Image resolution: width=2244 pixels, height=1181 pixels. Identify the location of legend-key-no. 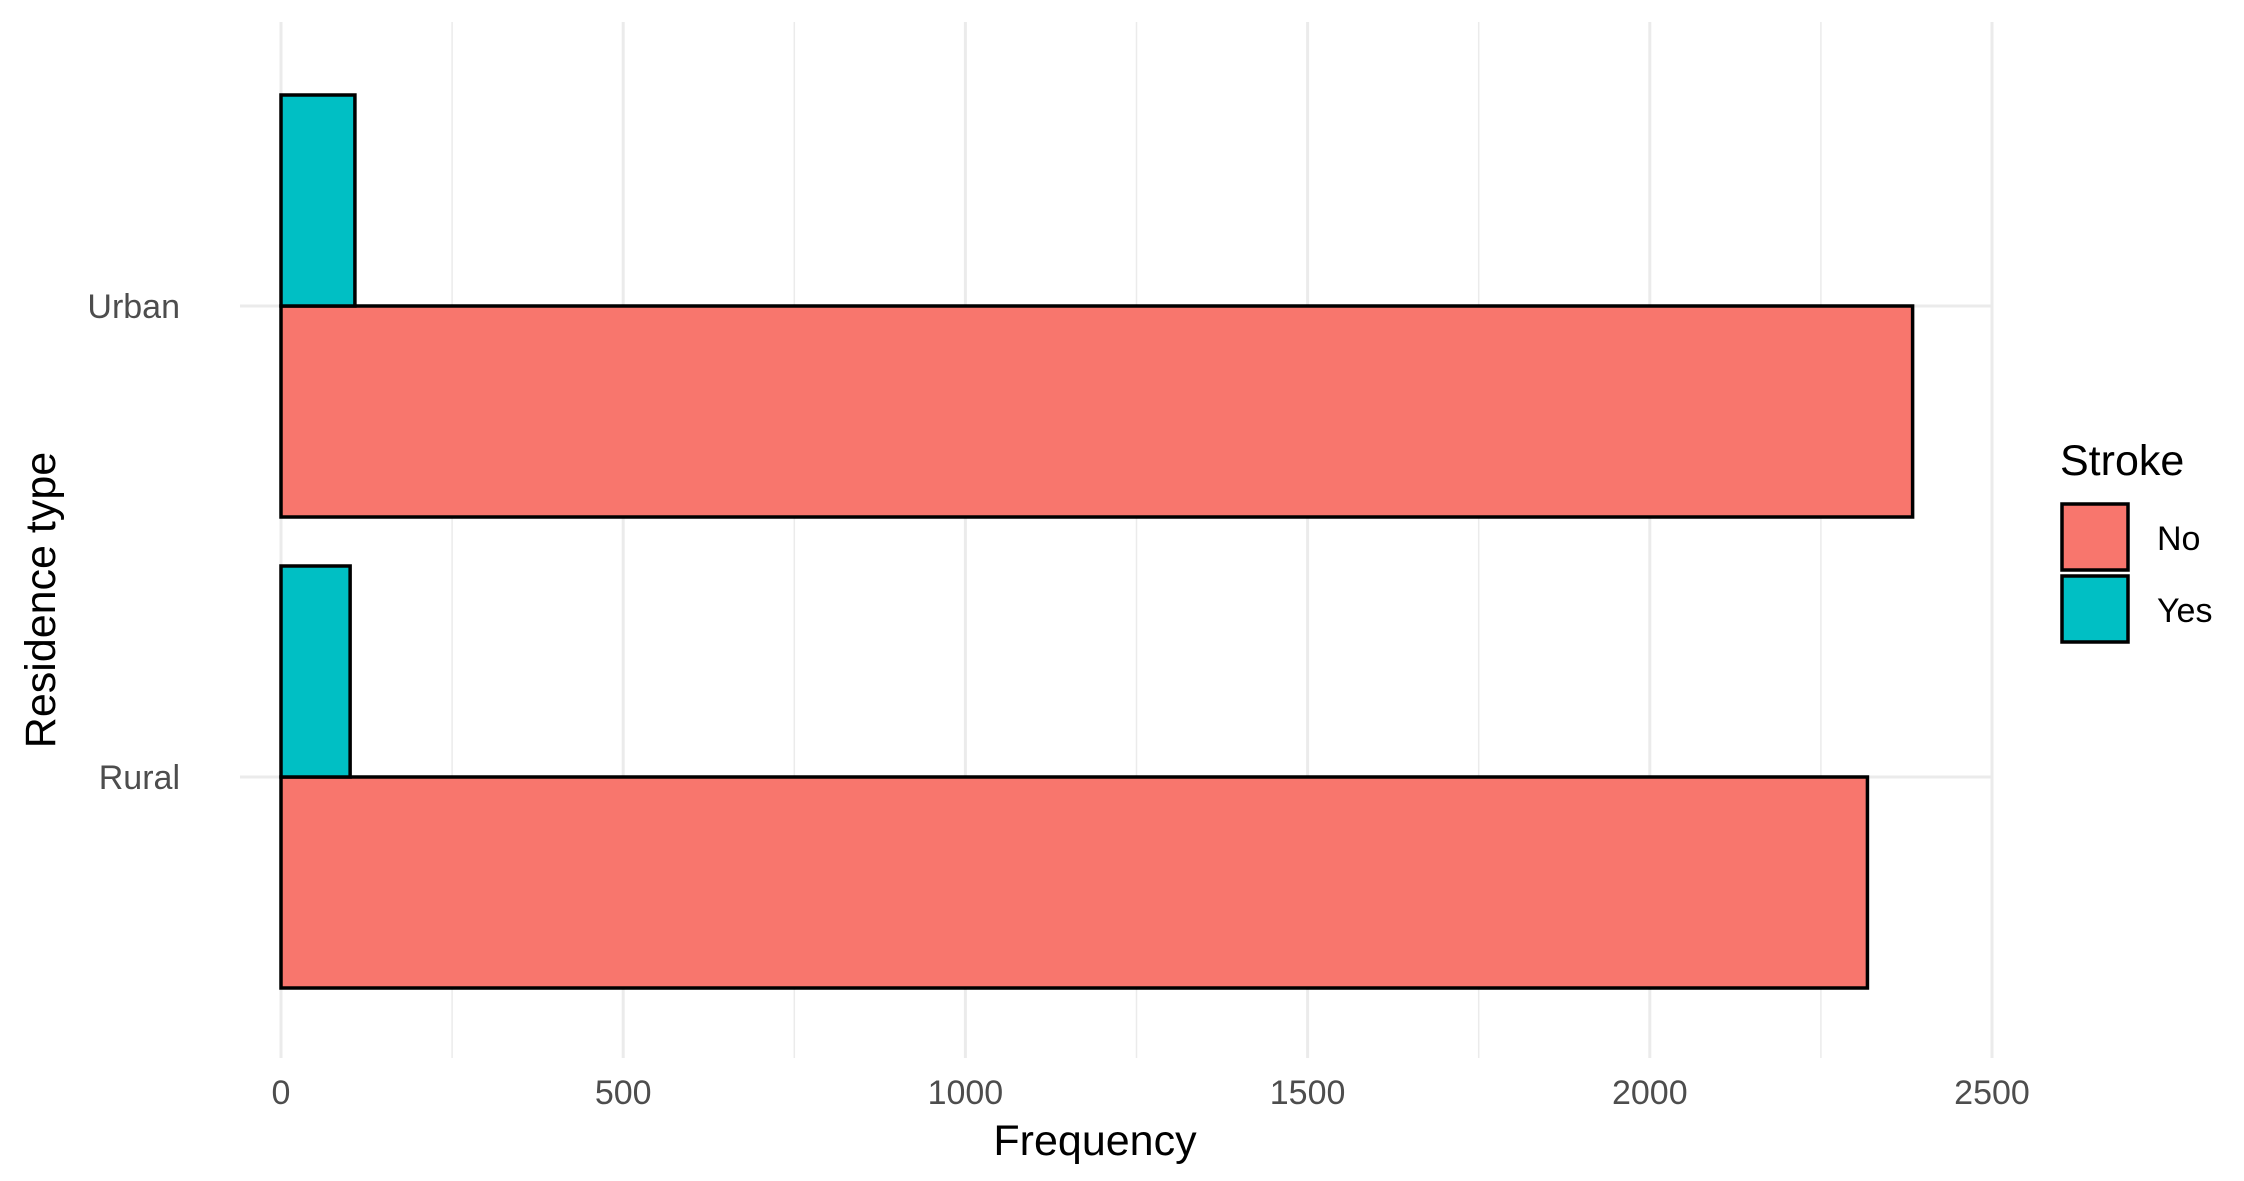
(2095, 537).